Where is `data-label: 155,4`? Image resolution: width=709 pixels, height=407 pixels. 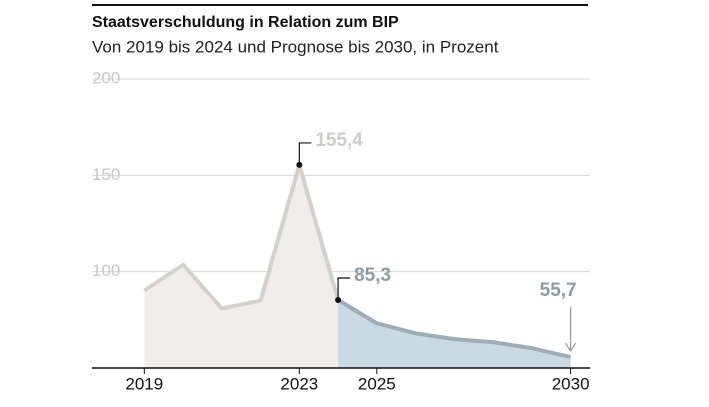
data-label: 155,4 is located at coordinates (339, 140).